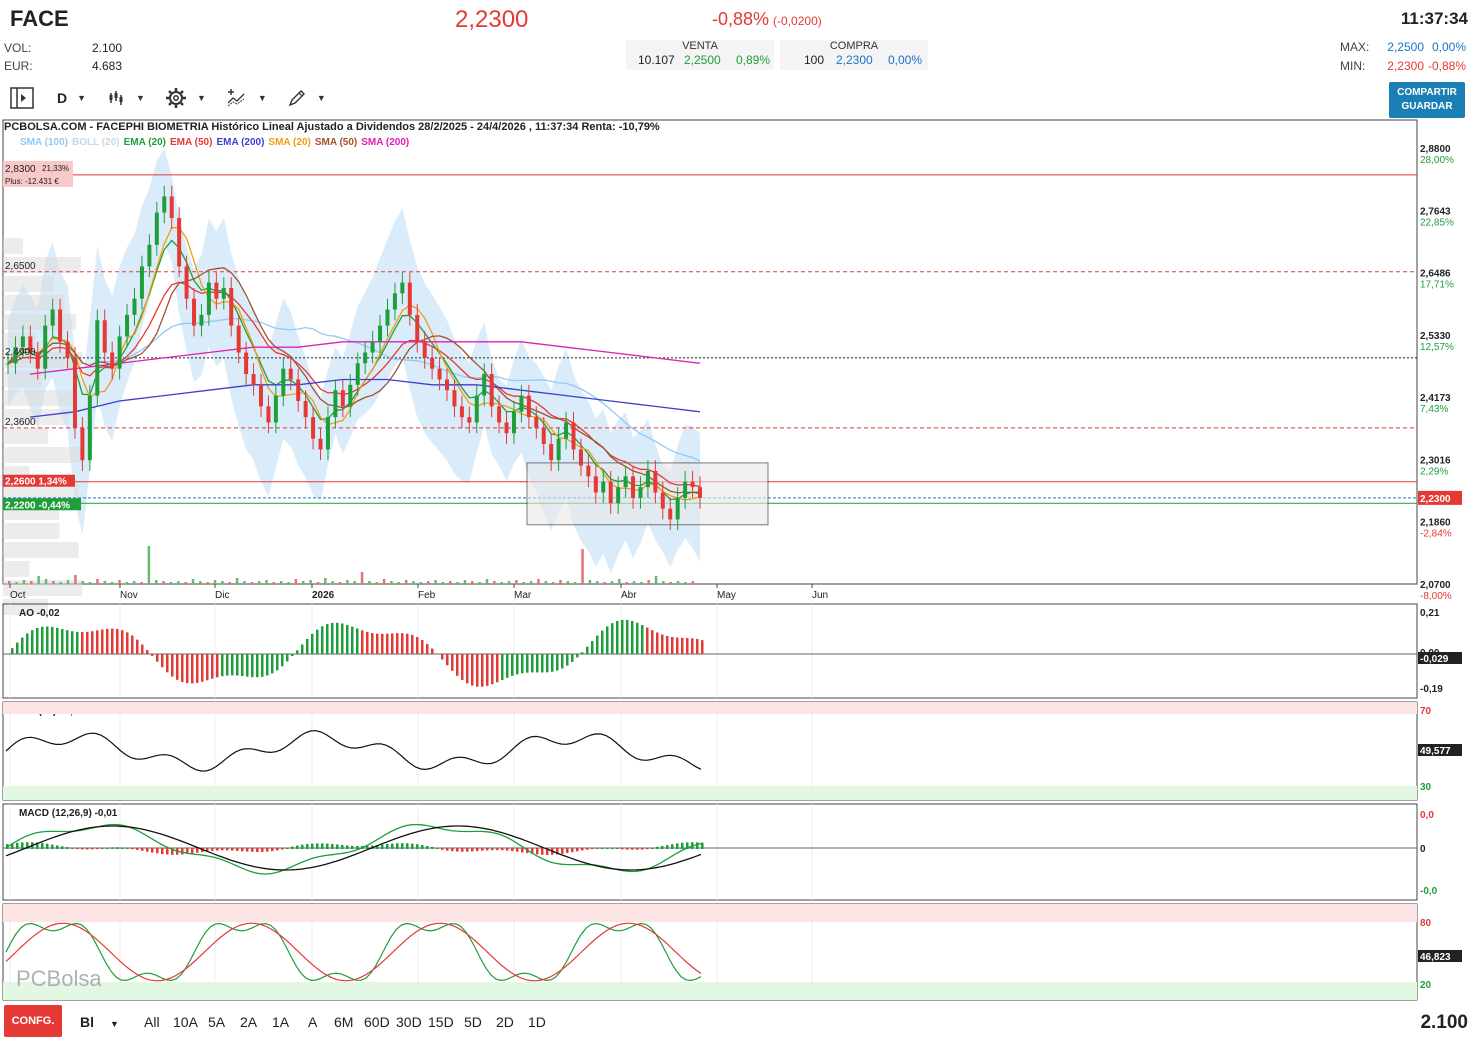 Image resolution: width=1480 pixels, height=1043 pixels. What do you see at coordinates (1427, 100) in the screenshot?
I see `share-save-button: COMPARTIR GUARDAR` at bounding box center [1427, 100].